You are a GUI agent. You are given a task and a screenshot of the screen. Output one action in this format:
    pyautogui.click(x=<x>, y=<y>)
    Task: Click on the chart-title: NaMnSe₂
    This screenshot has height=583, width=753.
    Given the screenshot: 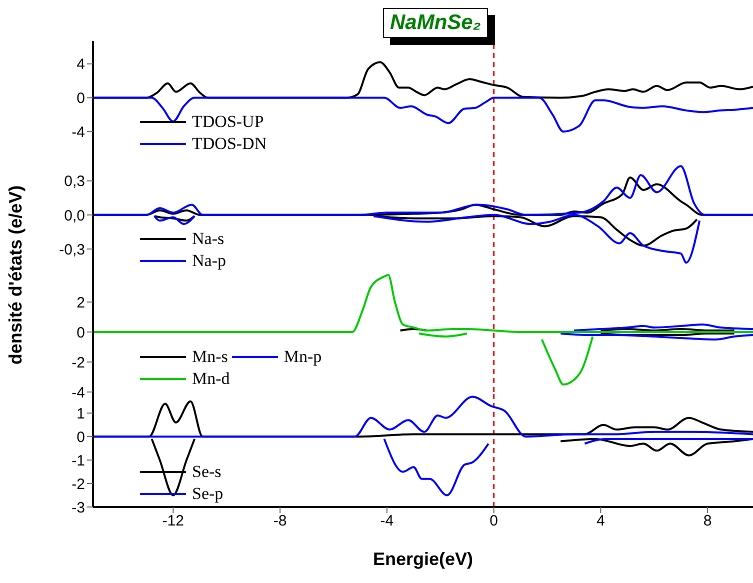 What is the action you would take?
    pyautogui.click(x=435, y=23)
    